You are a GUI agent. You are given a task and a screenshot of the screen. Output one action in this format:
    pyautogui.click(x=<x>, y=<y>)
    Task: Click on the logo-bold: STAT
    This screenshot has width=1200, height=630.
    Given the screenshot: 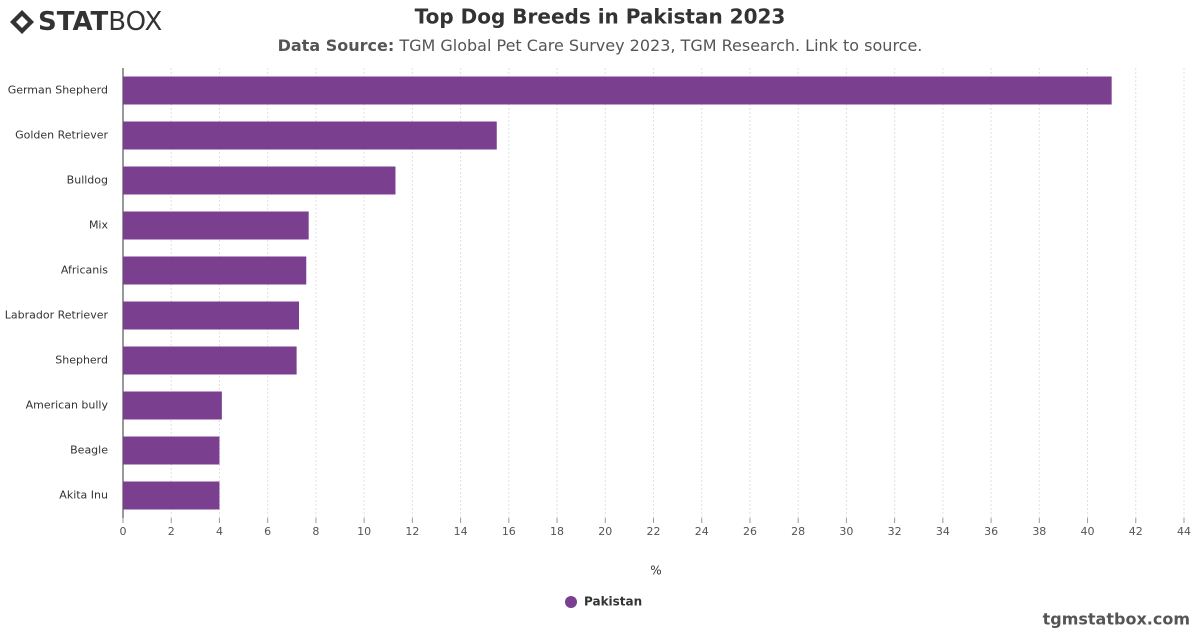 What is the action you would take?
    pyautogui.click(x=73, y=22)
    